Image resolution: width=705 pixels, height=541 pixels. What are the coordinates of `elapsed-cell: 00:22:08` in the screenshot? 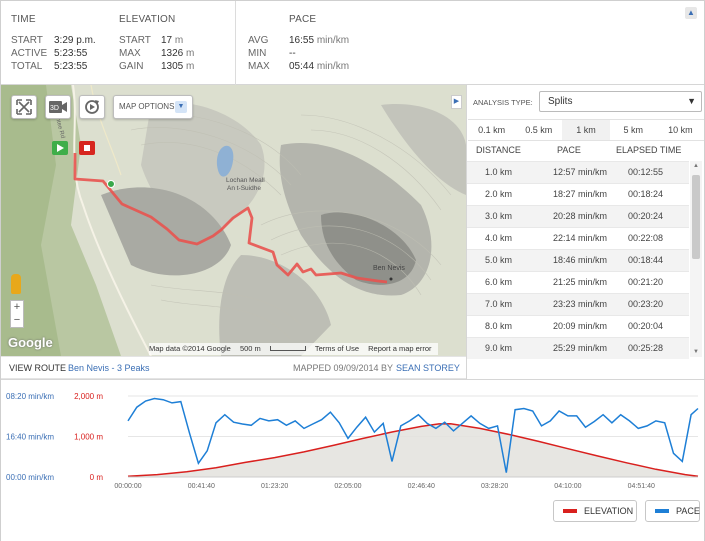 It's located at (646, 238).